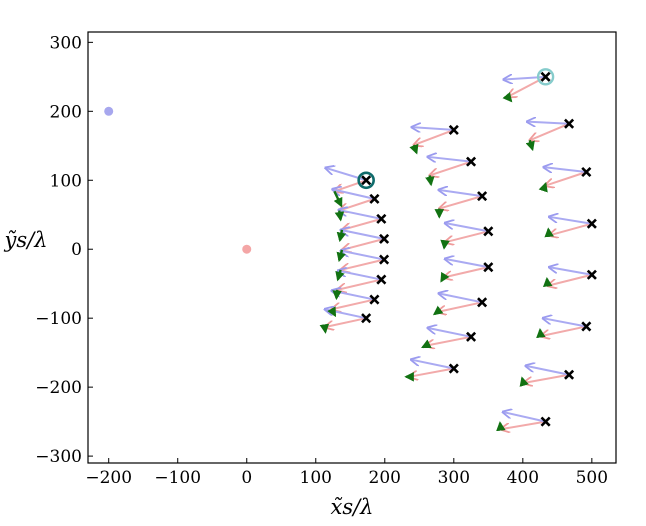  Describe the element at coordinates (64, 250) in the screenshot. I see `y-axis-ticks: −300 −200 −100 0 100 200 300` at that location.